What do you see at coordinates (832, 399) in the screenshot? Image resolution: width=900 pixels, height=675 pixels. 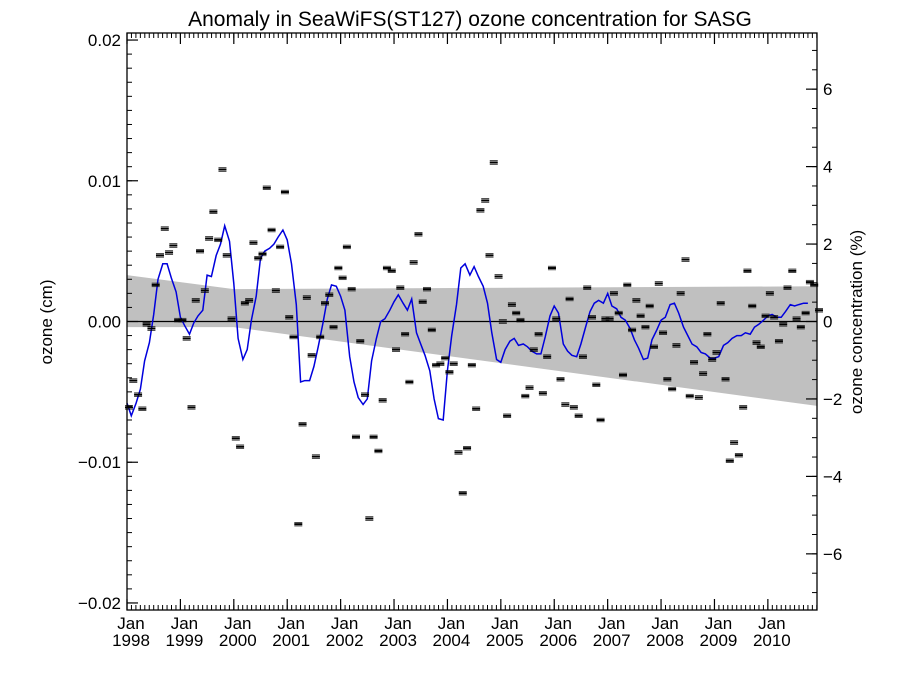 I see `y2-tick-label: −2` at bounding box center [832, 399].